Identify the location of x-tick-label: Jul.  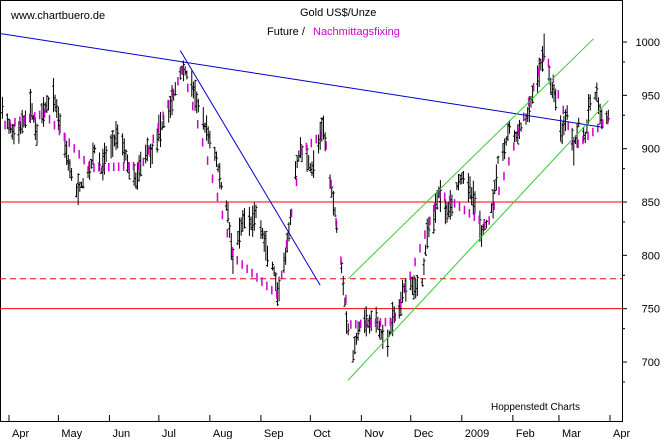
(169, 433).